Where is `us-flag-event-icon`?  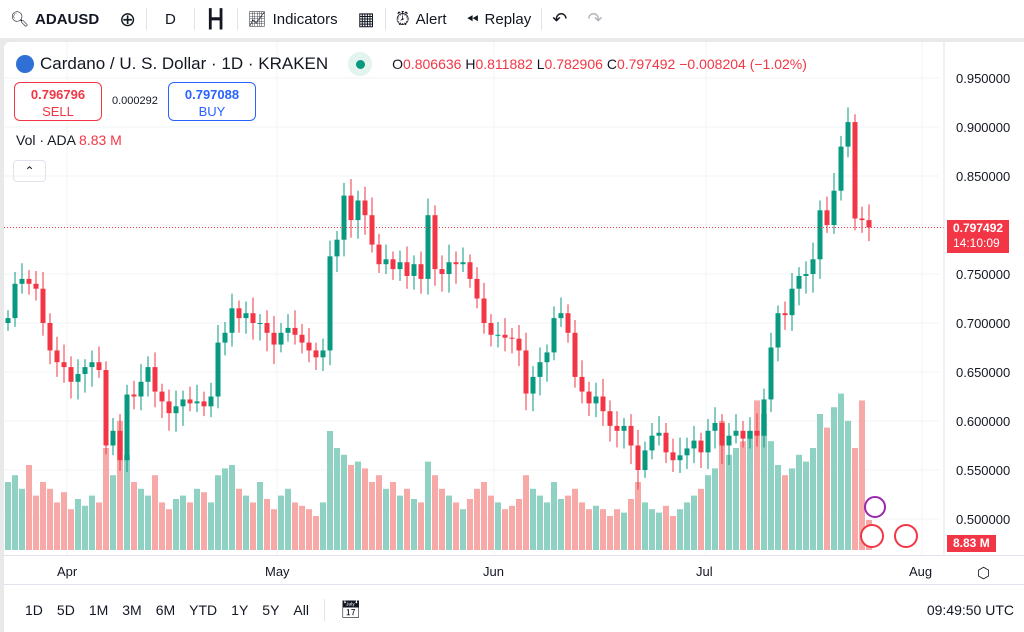
us-flag-event-icon is located at coordinates (872, 536).